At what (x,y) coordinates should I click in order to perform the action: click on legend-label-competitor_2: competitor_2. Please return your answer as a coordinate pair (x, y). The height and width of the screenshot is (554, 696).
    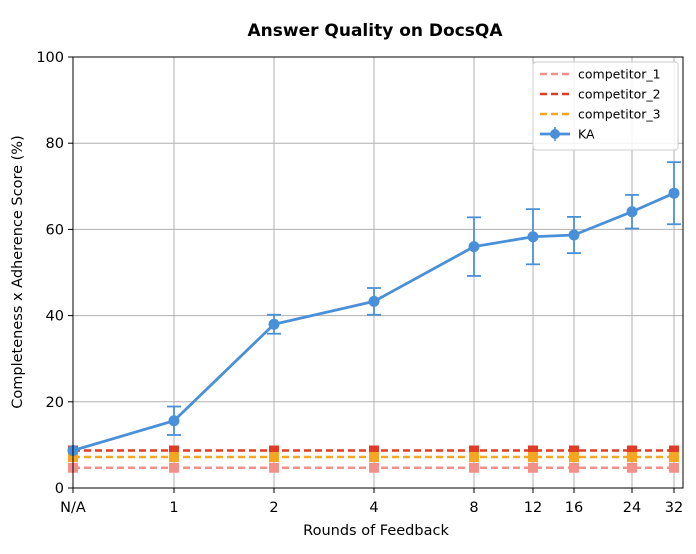
    Looking at the image, I should click on (619, 94).